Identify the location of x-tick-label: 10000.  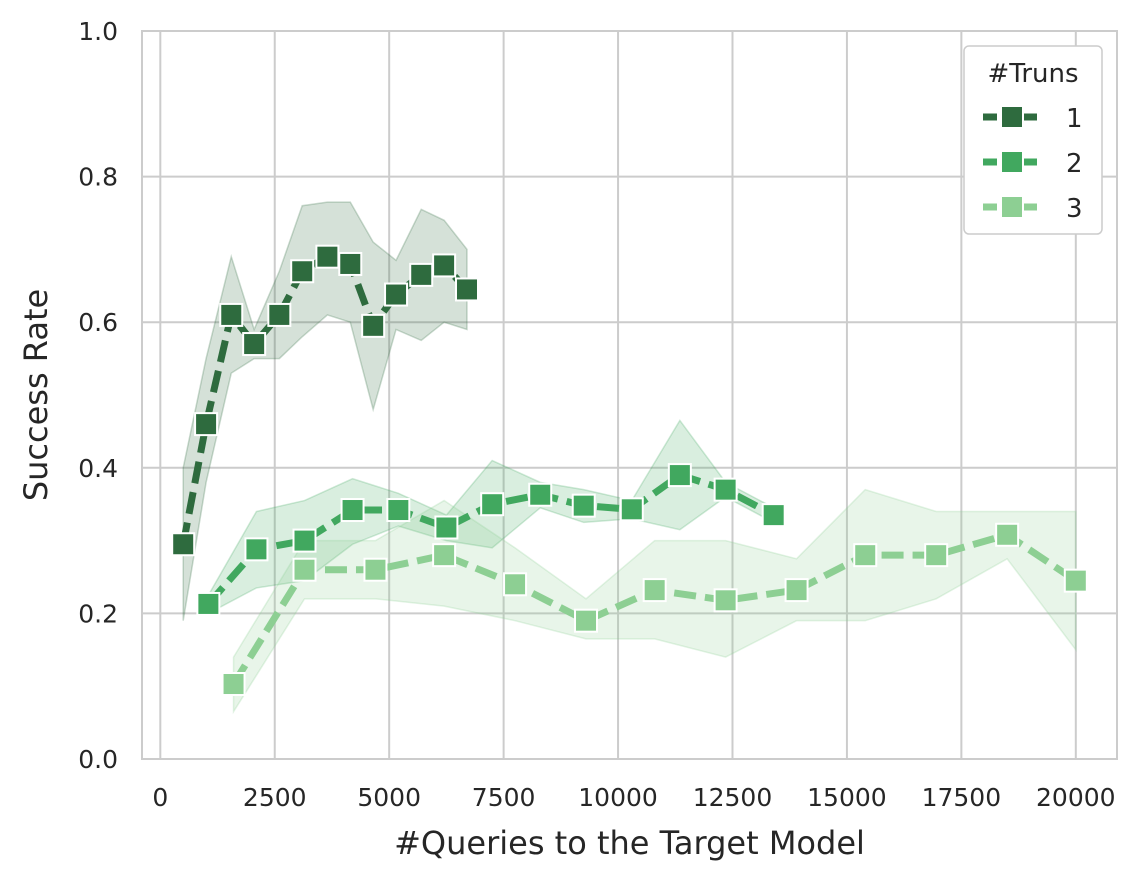
(618, 797).